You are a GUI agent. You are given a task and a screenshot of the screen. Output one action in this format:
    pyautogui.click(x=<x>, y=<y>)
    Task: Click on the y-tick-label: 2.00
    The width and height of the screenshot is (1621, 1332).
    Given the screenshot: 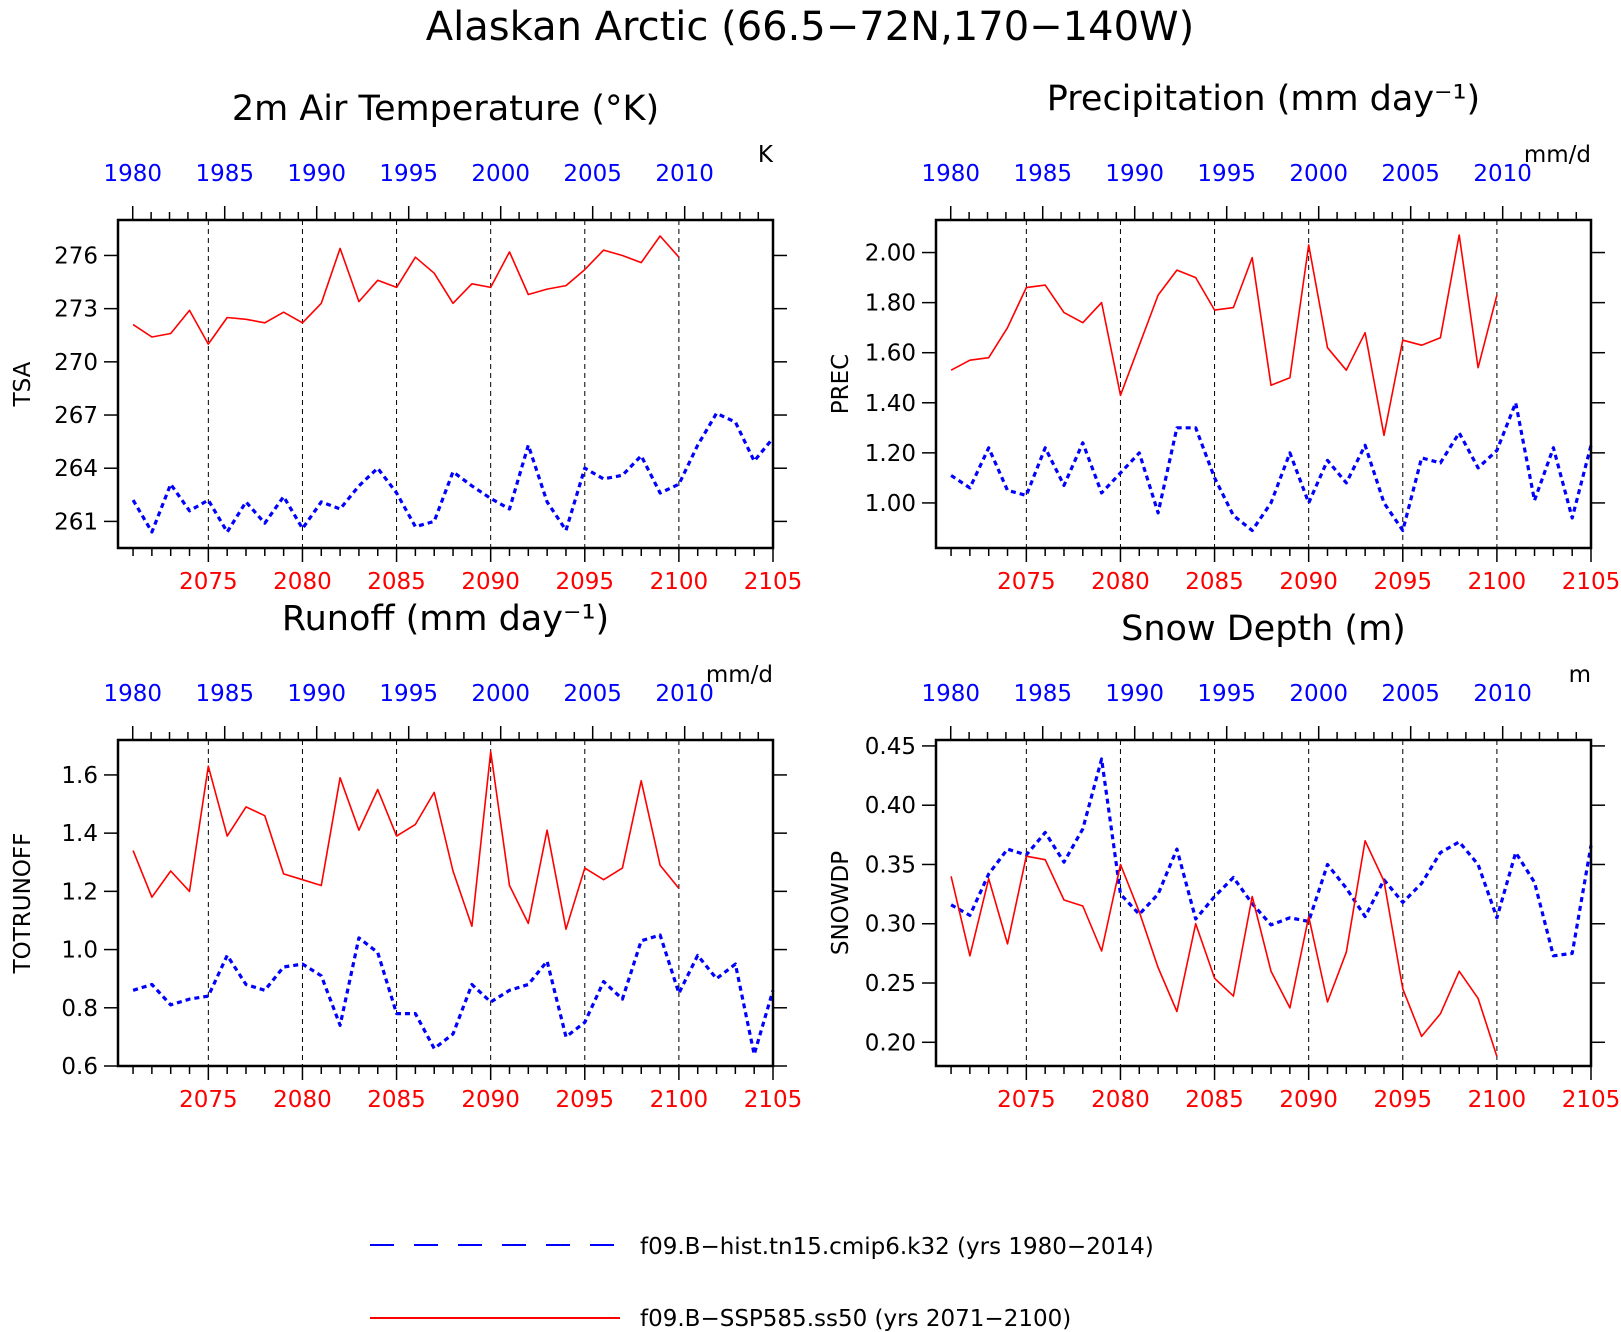 What is the action you would take?
    pyautogui.click(x=890, y=254)
    